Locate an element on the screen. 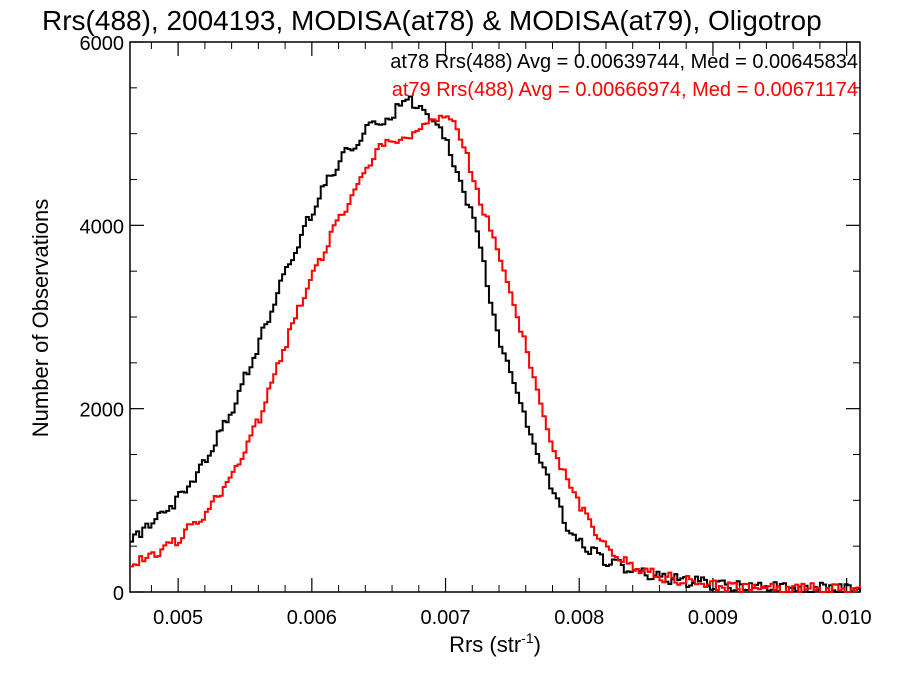 This screenshot has height=675, width=900. x-axis-label-superscript: -1 is located at coordinates (527, 638).